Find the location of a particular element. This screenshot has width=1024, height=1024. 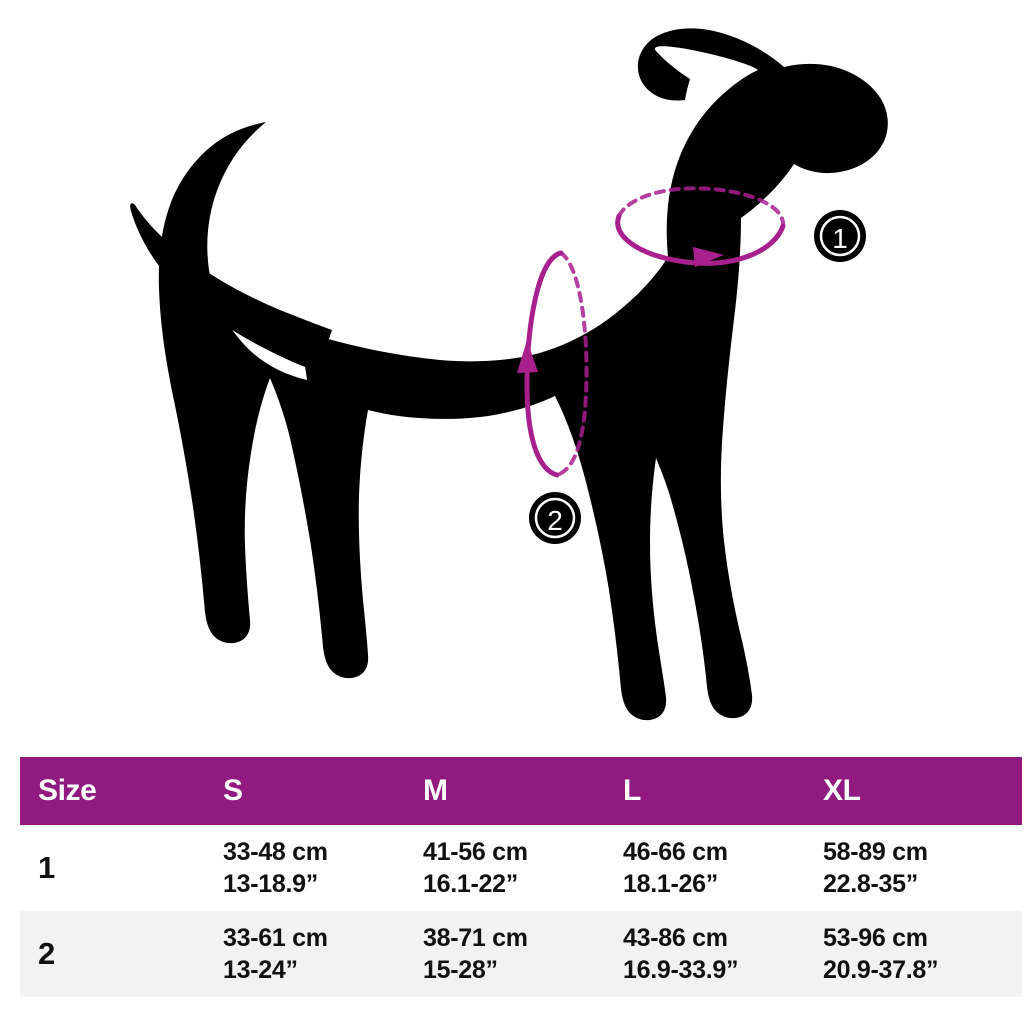

marker-1-label: 1 is located at coordinates (840, 238).